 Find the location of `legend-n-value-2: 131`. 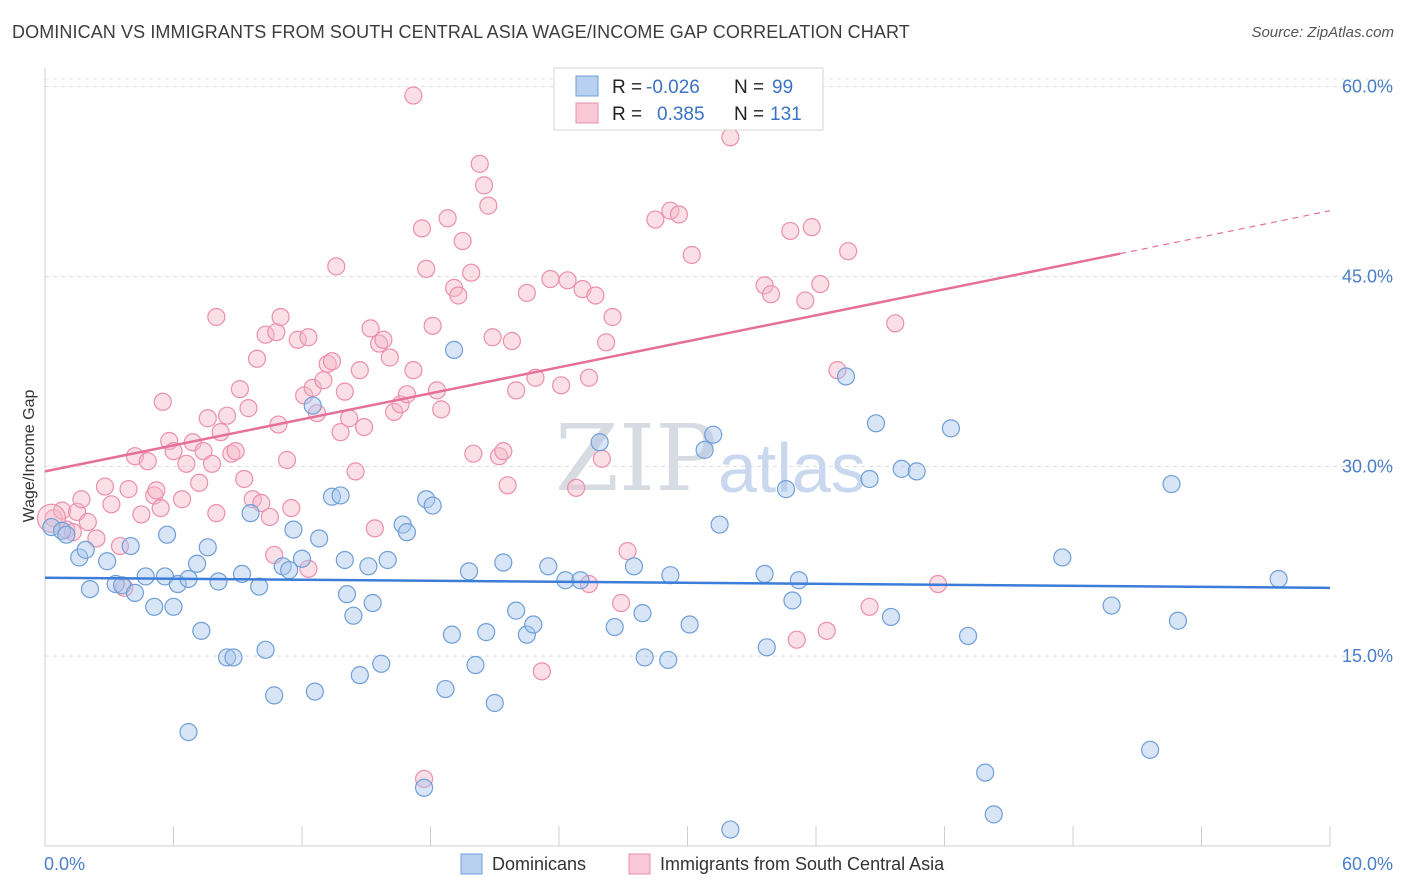

legend-n-value-2: 131 is located at coordinates (786, 114).